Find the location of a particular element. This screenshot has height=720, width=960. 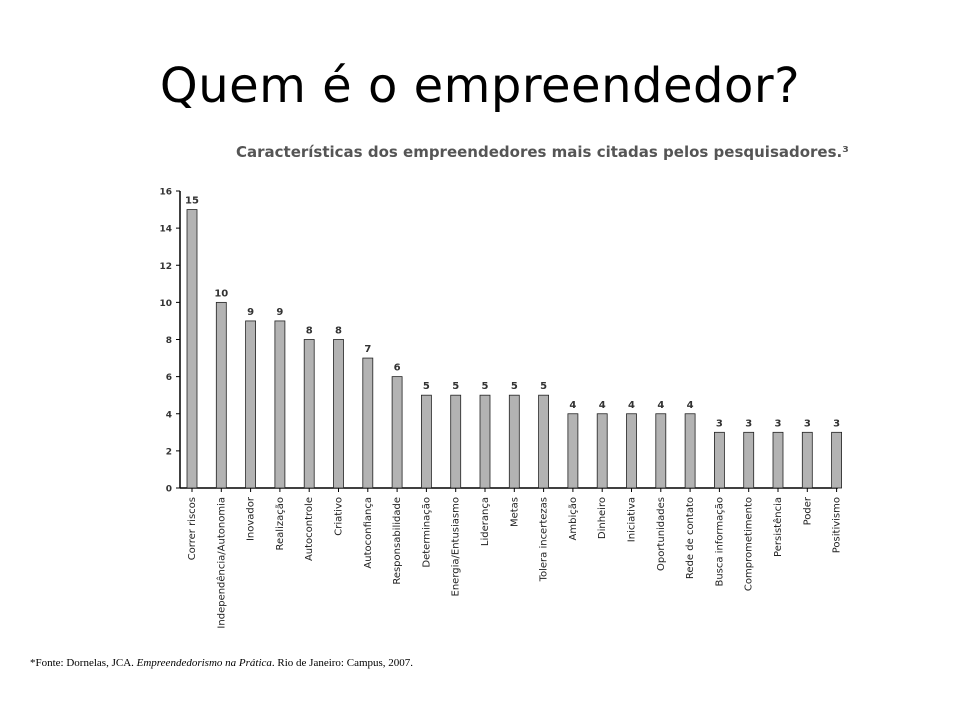

bar-value-label: 6 is located at coordinates (397, 368).